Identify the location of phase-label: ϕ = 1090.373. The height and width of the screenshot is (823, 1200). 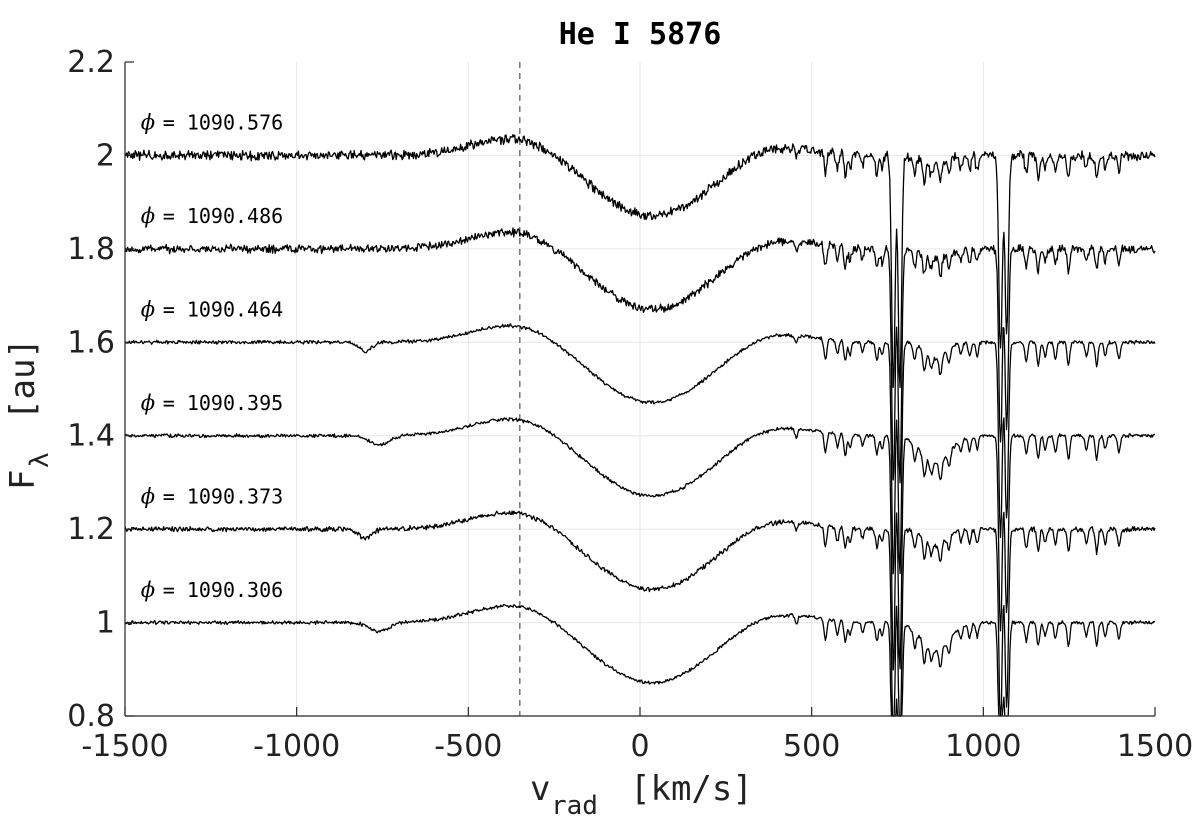
(212, 496).